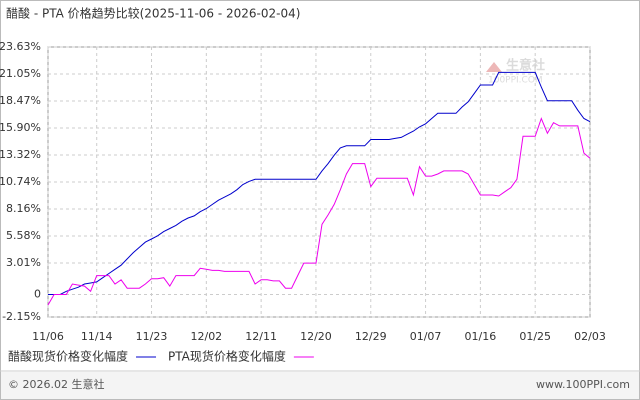  Describe the element at coordinates (20, 181) in the screenshot. I see `y-tick-label: 10.74%` at that location.